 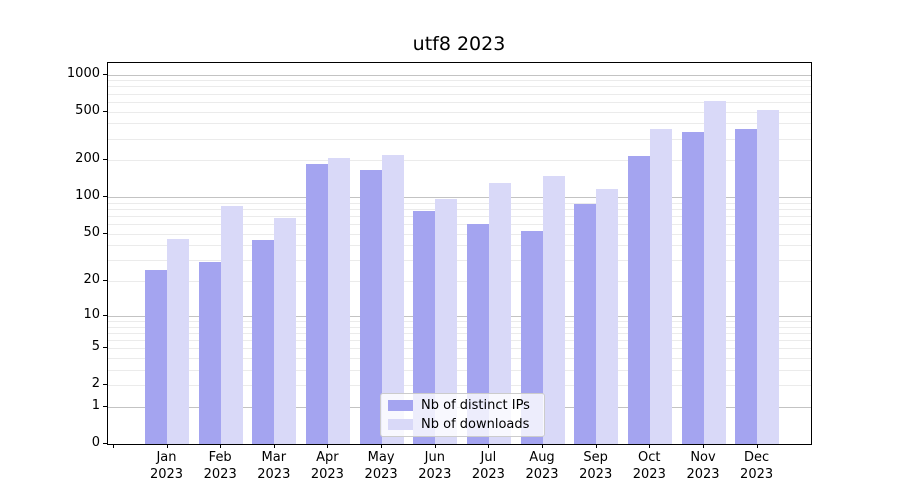 What do you see at coordinates (231, 324) in the screenshot?
I see `bar-downloads-feb-2023` at bounding box center [231, 324].